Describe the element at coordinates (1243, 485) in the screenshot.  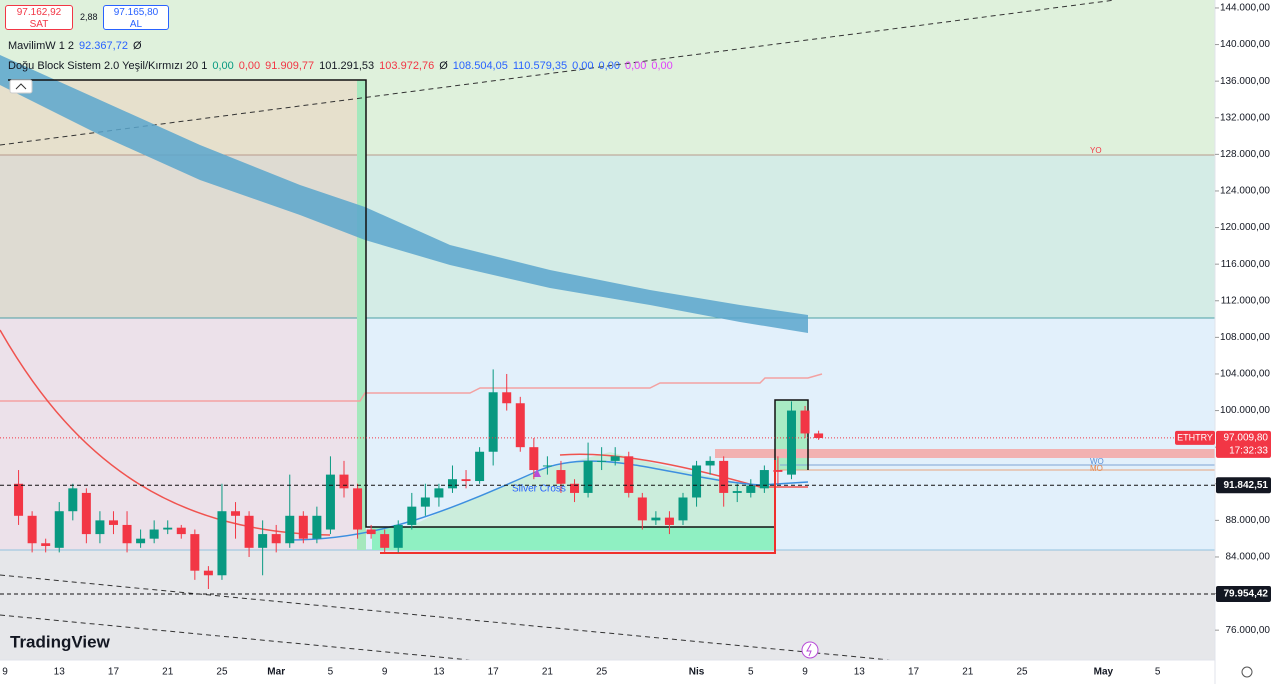
I see `price-label-bg` at that location.